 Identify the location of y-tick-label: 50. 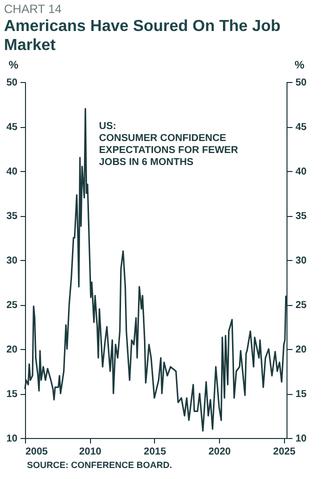
(12, 83).